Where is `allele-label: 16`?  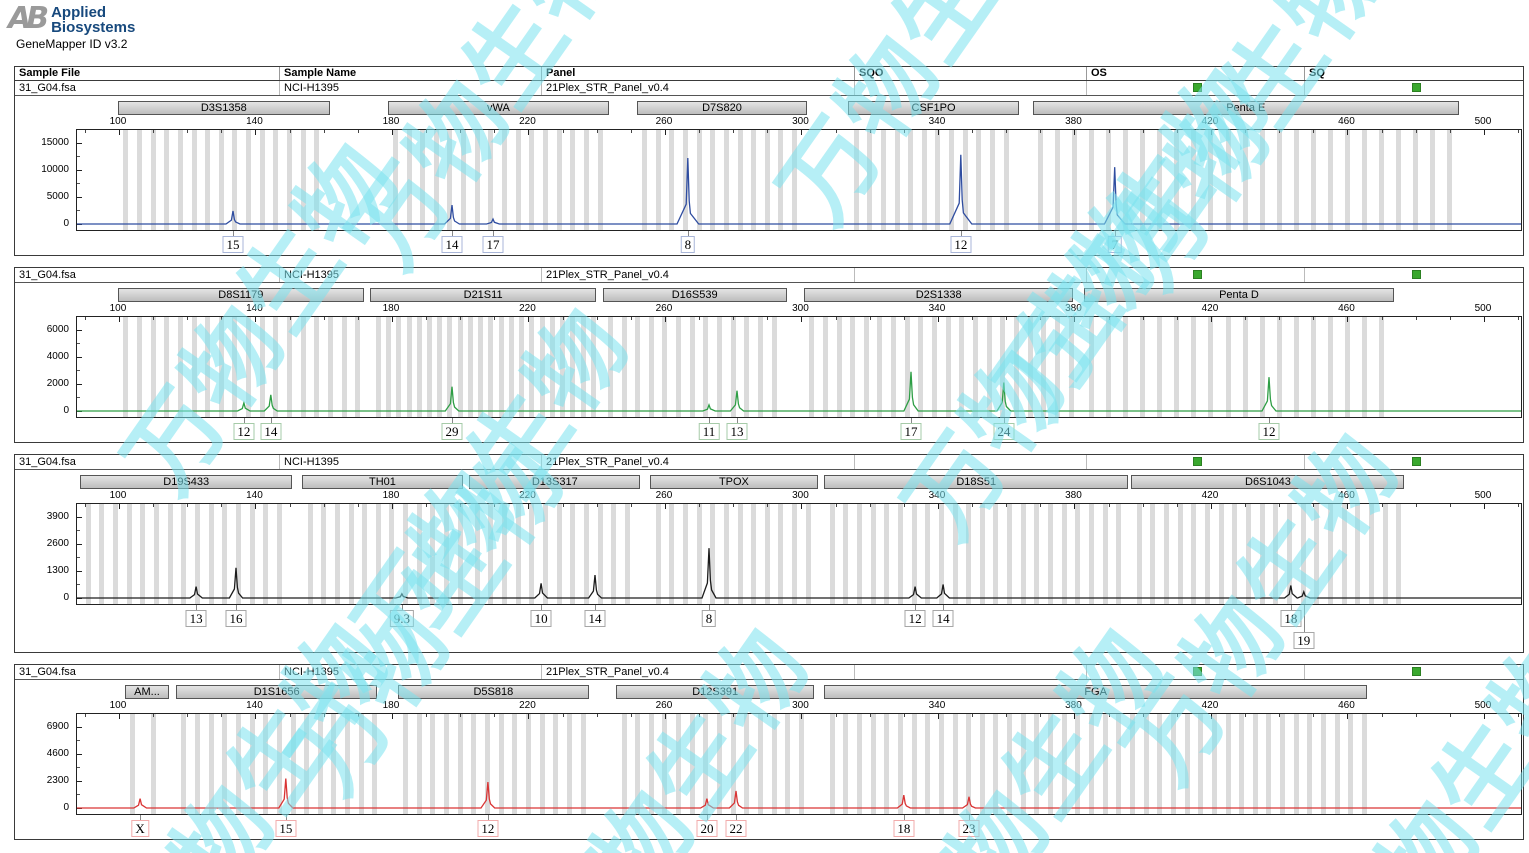 allele-label: 16 is located at coordinates (236, 618).